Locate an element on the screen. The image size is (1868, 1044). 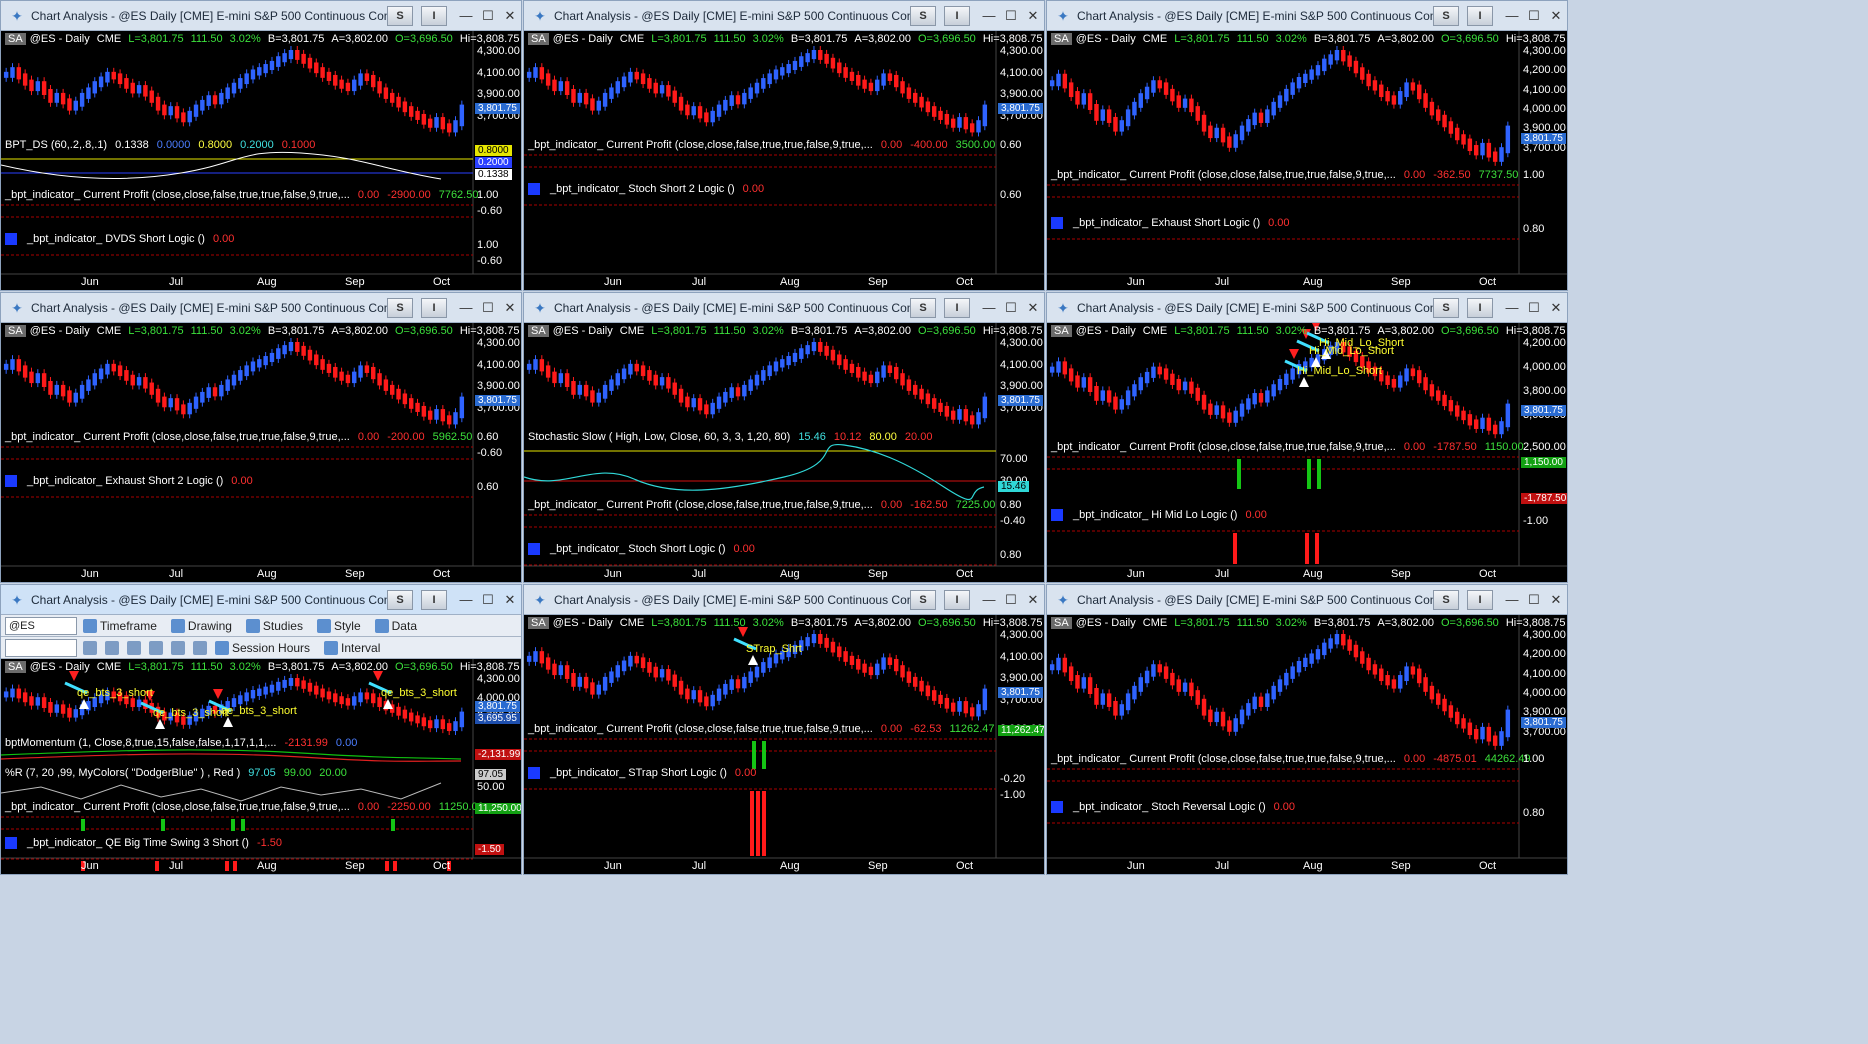
interval-menu: Interval is located at coordinates (352, 647).